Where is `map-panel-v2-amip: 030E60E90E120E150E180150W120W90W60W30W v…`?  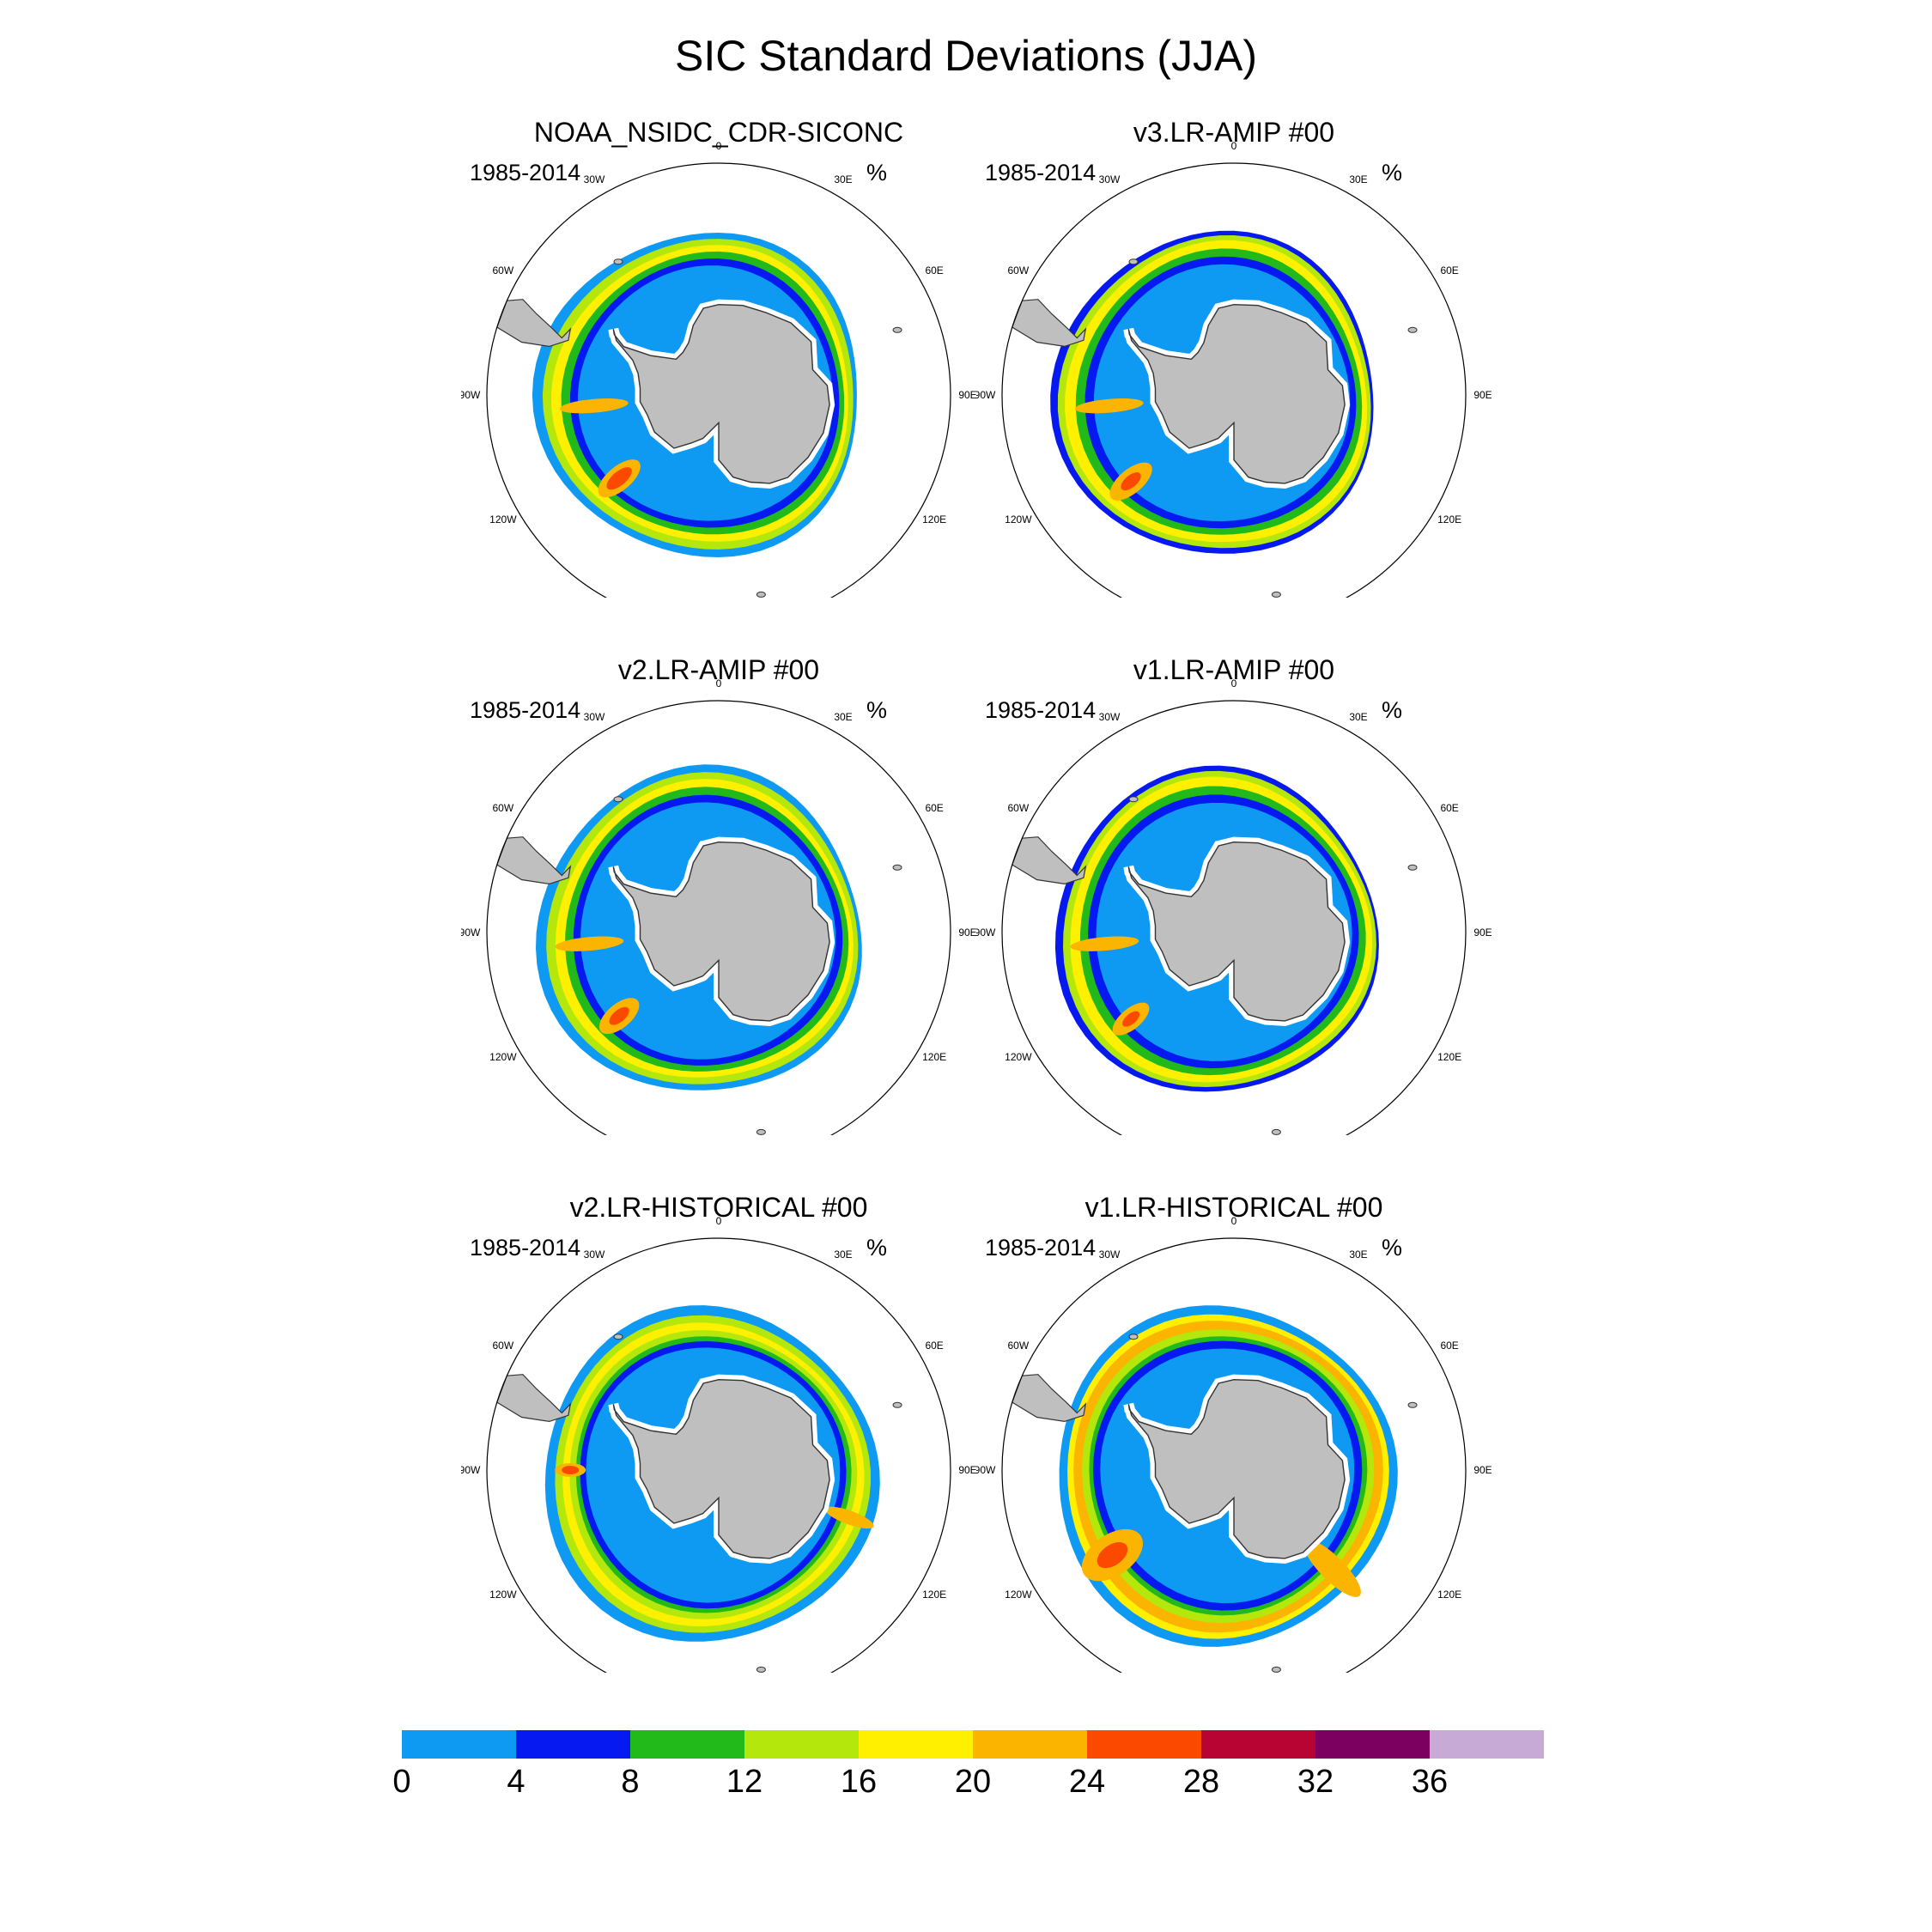 map-panel-v2-amip: 030E60E90E120E150E180150W120W90W60W30W v… is located at coordinates (718, 895).